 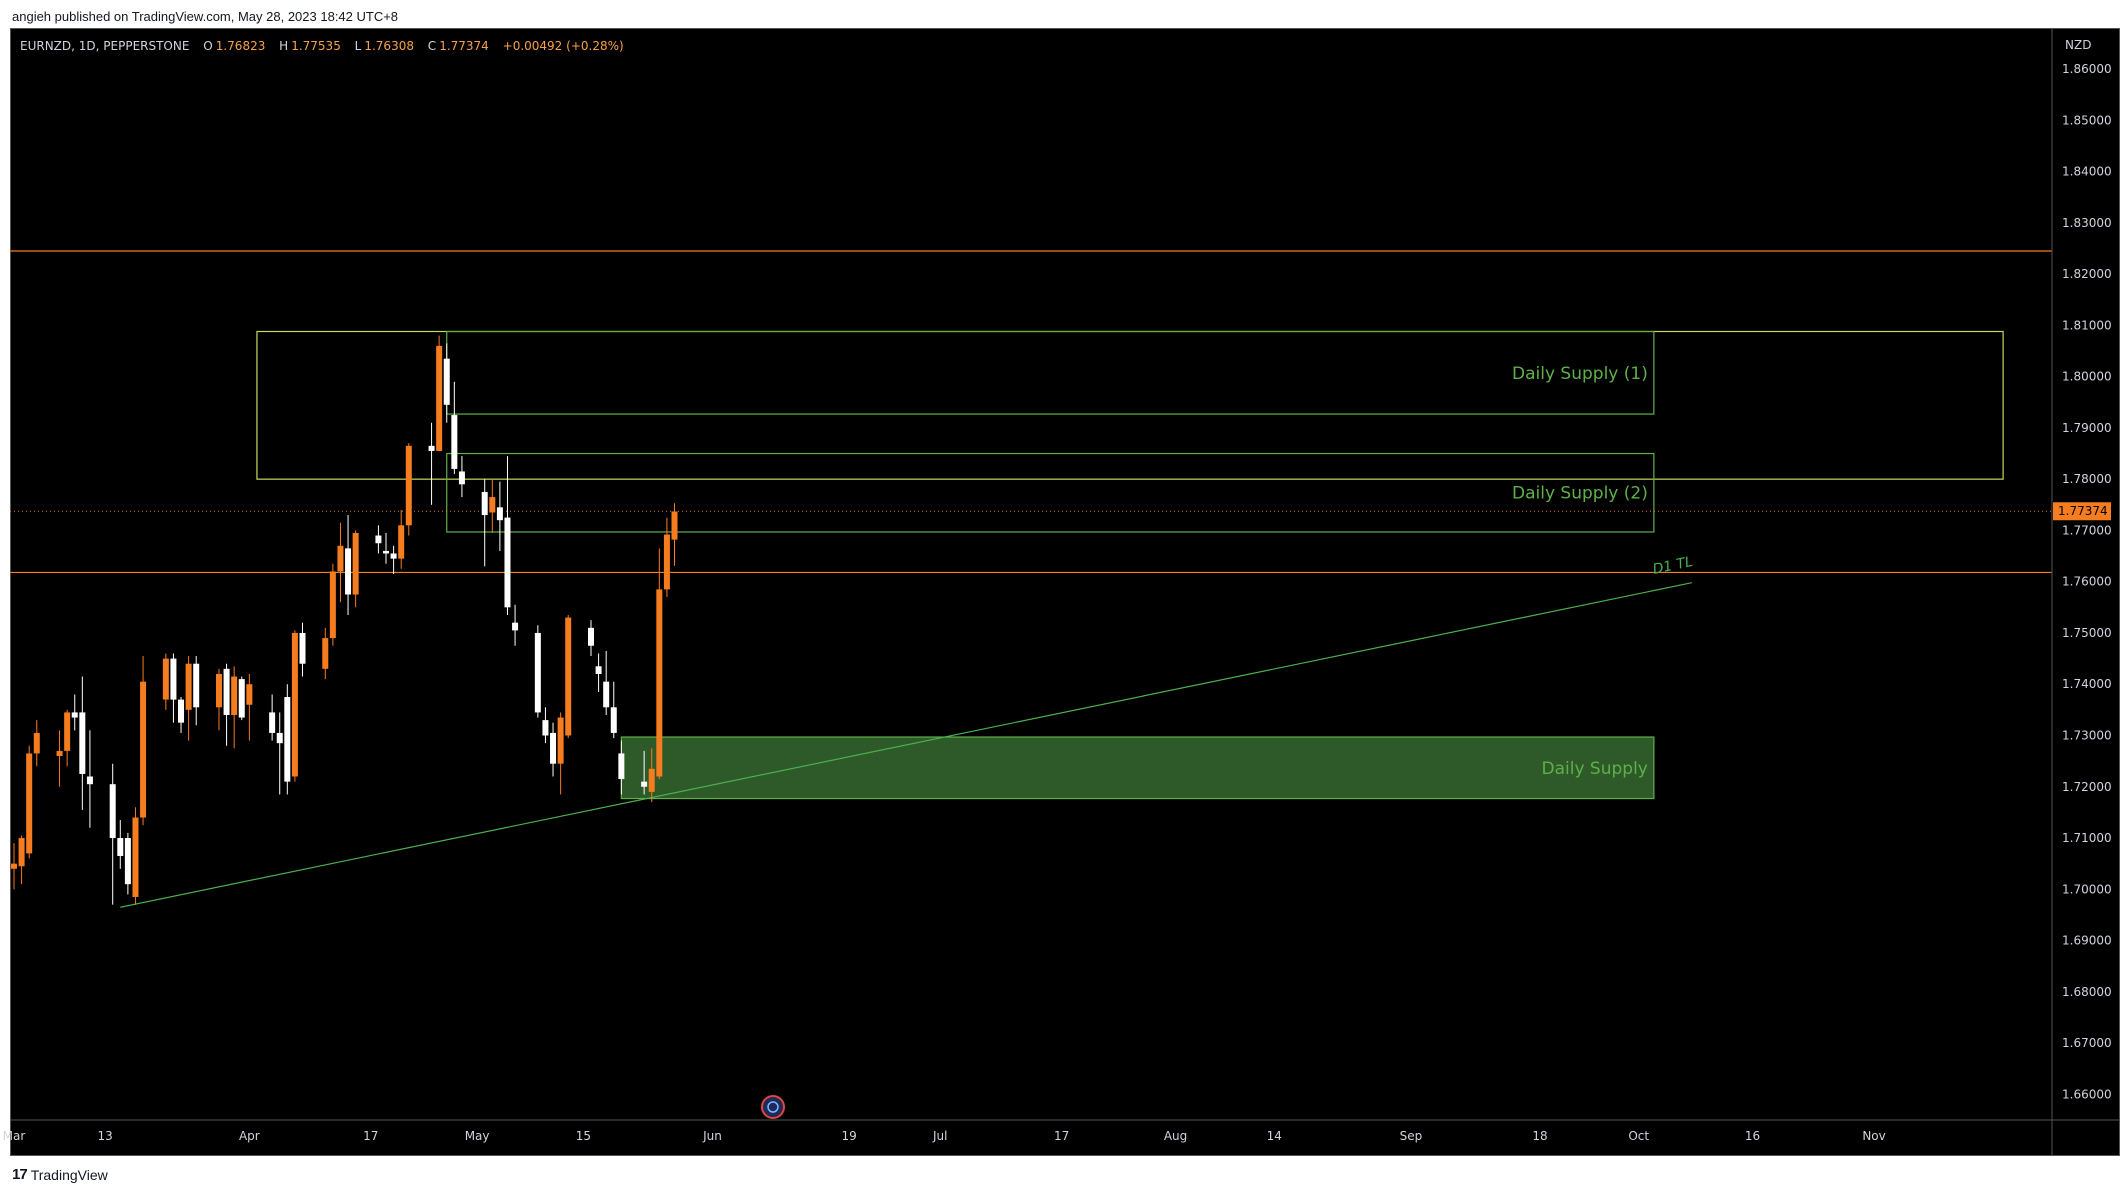 I want to click on time-tick-label: 19, so click(x=848, y=1136).